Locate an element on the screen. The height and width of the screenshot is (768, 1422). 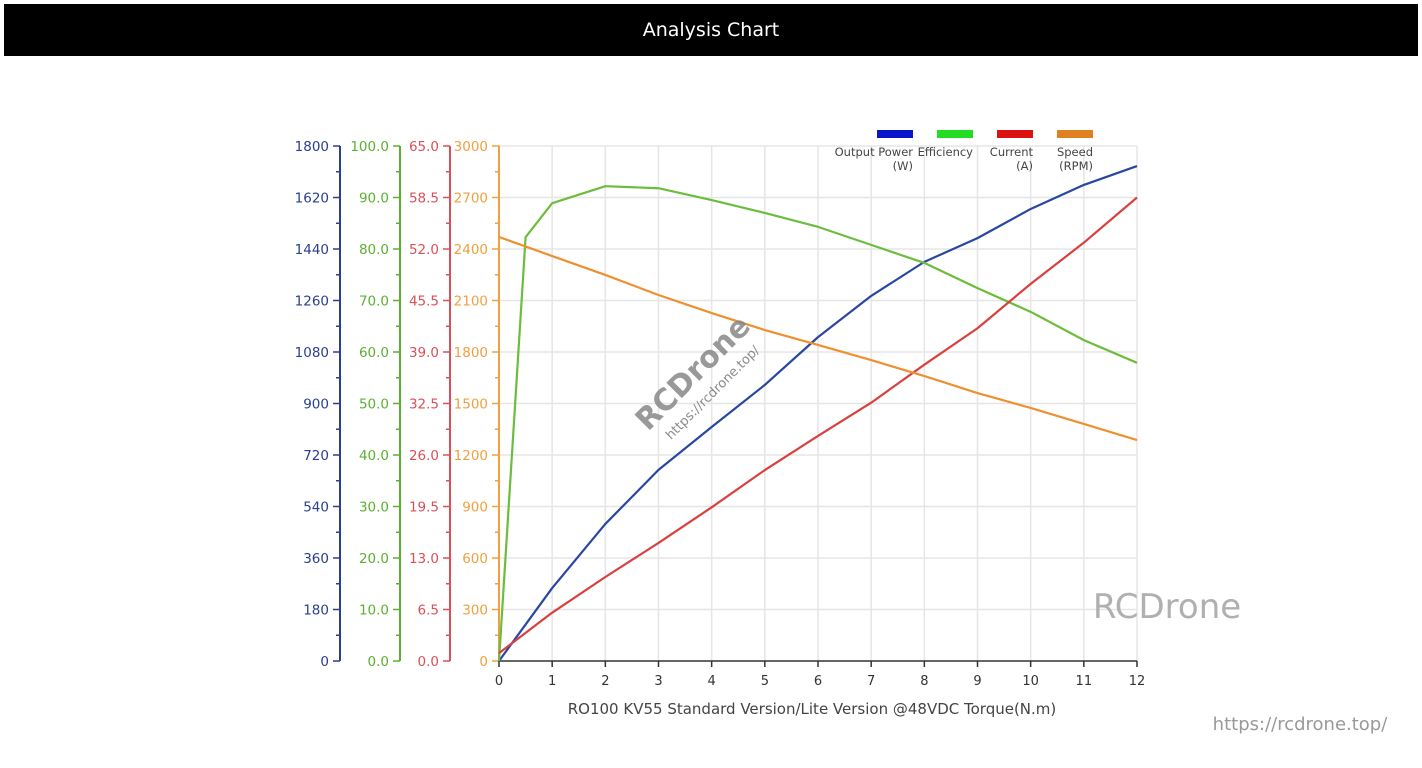
power-axis-tick-label: 540 is located at coordinates (316, 508).